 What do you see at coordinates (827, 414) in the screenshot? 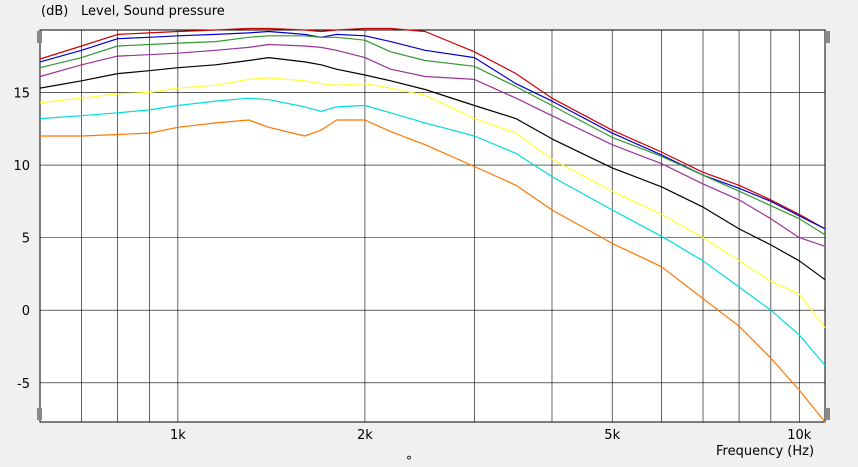
I see `right-bottom-handle` at bounding box center [827, 414].